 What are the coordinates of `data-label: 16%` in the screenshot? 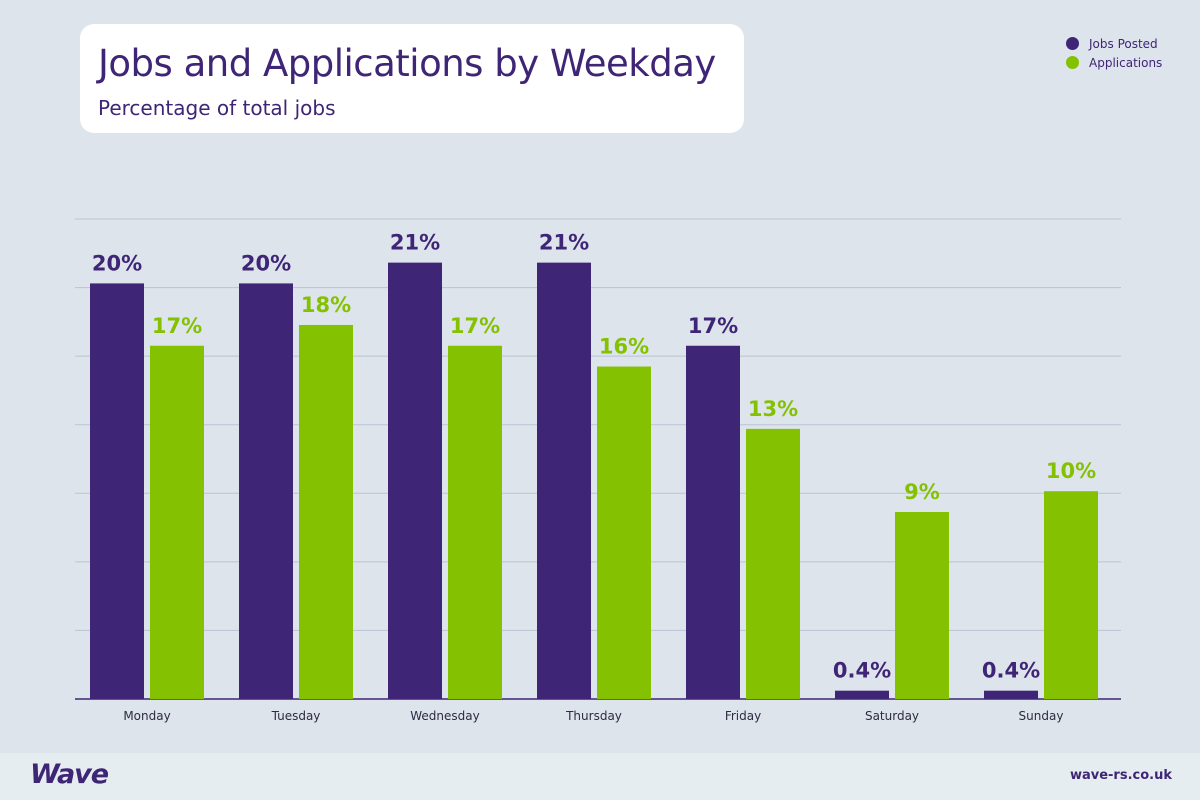 It's located at (624, 347).